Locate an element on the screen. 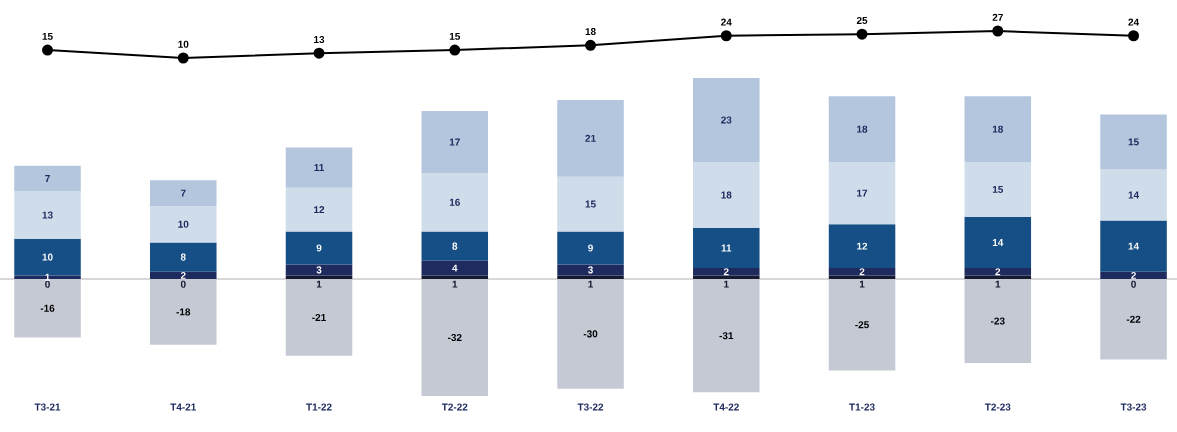 The width and height of the screenshot is (1177, 432). x-tick-label: T3-21 is located at coordinates (47, 407).